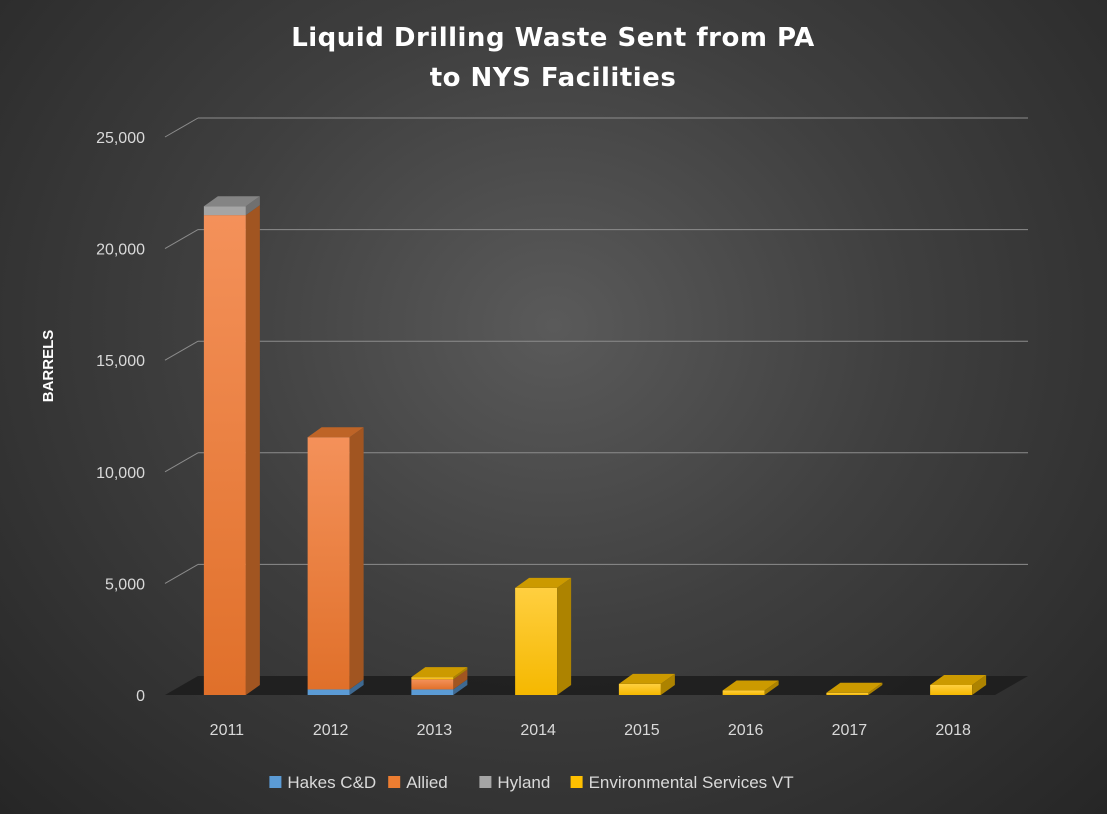 The height and width of the screenshot is (814, 1107). I want to click on x-tick-label: 2015, so click(642, 730).